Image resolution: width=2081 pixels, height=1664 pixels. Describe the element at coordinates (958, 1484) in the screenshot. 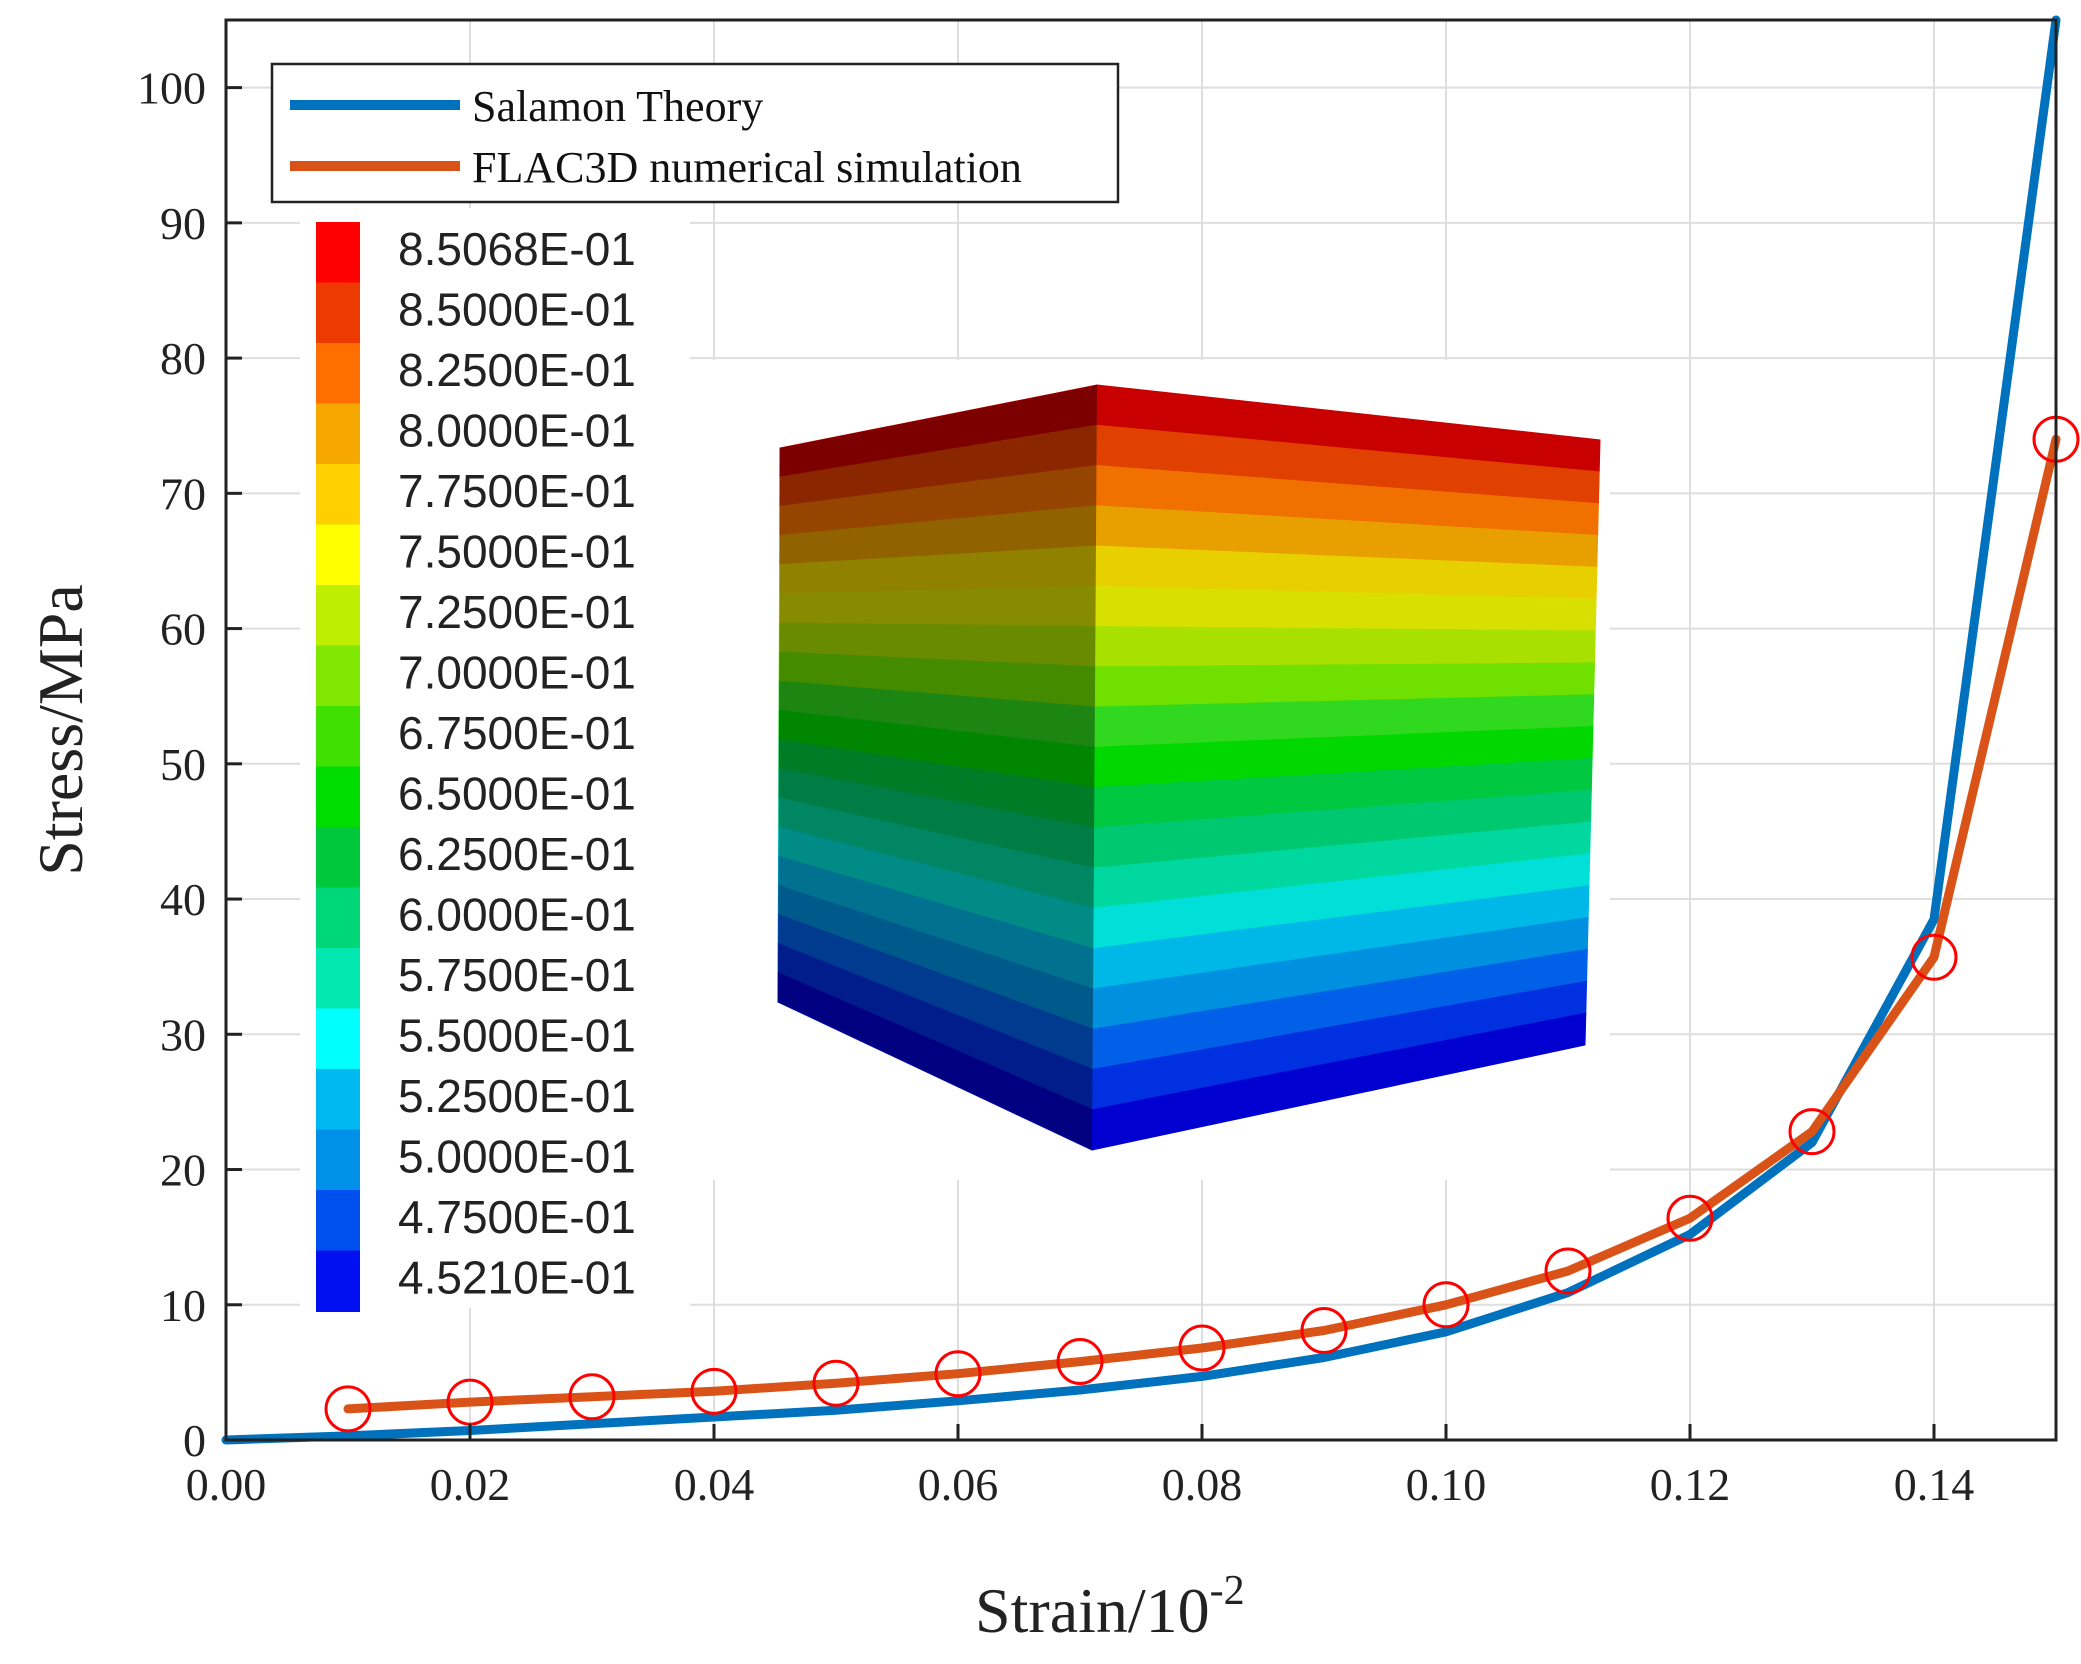

I see `x-tick-label: 0.06` at that location.